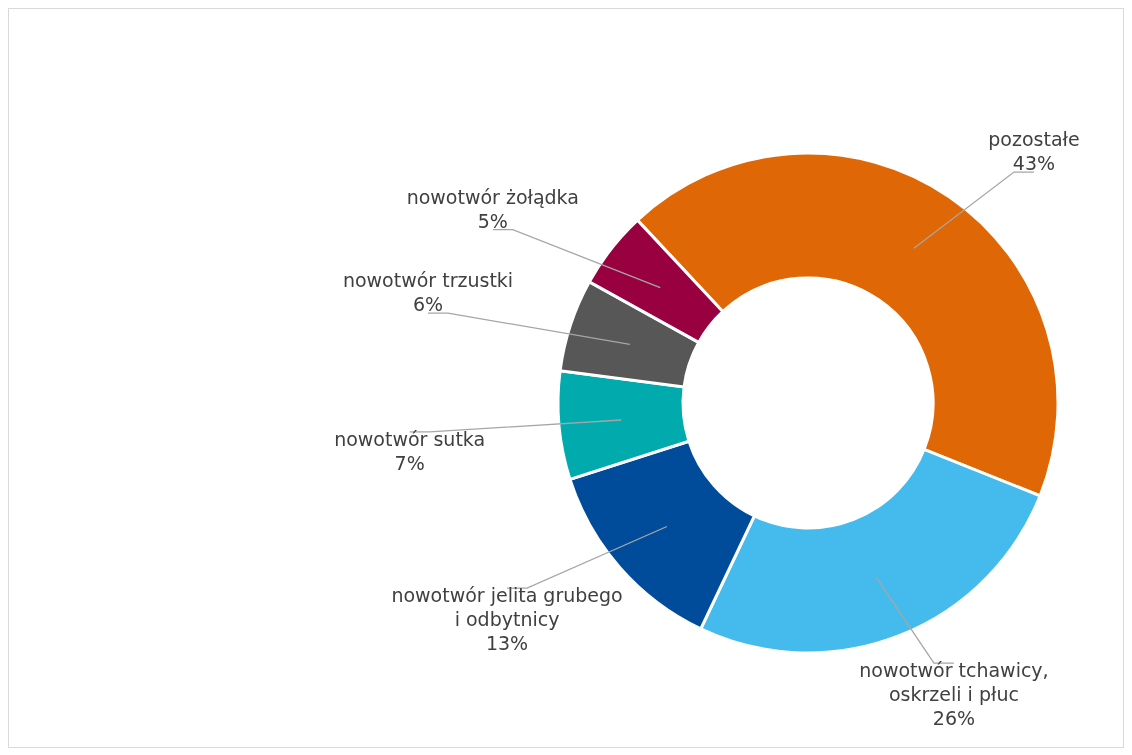 This screenshot has height=755, width=1132. I want to click on slice-label: nowotwór tchawicy, oskrzeli i płuc, so click(954, 682).